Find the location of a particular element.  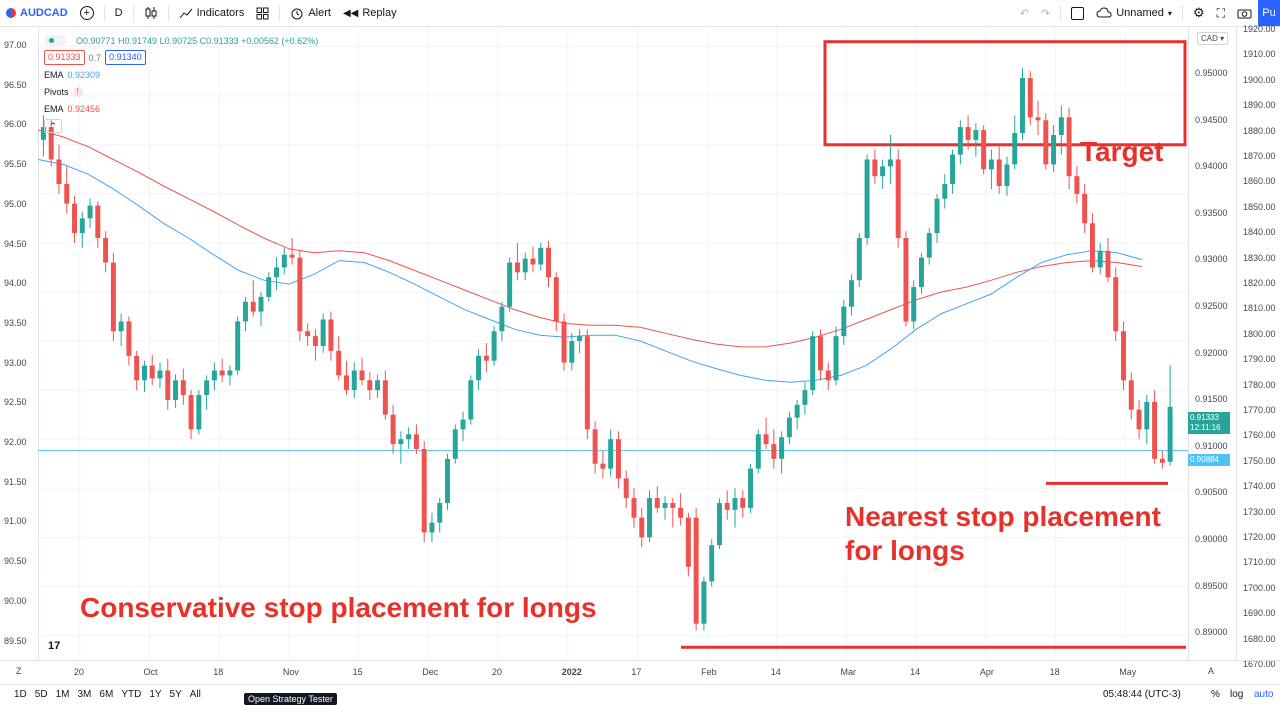

ema-slow-label: EMA is located at coordinates (54, 108).